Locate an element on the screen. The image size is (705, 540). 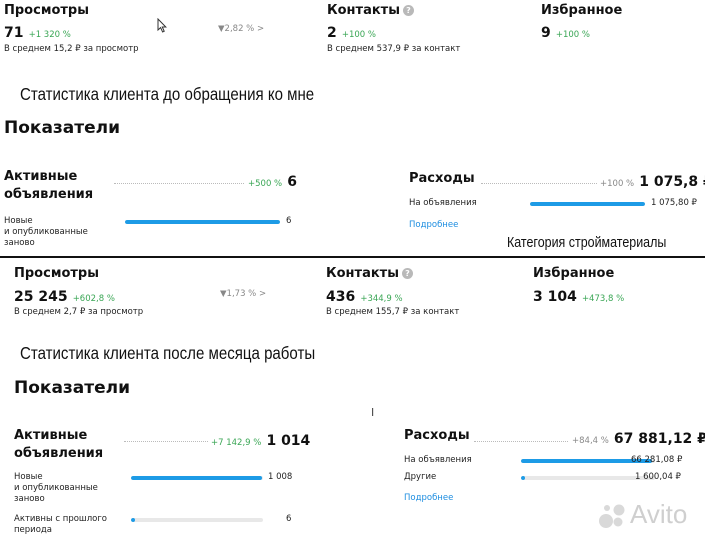
contacts-sub: В среднем 155,7 ₽ за контакт is located at coordinates (393, 312).